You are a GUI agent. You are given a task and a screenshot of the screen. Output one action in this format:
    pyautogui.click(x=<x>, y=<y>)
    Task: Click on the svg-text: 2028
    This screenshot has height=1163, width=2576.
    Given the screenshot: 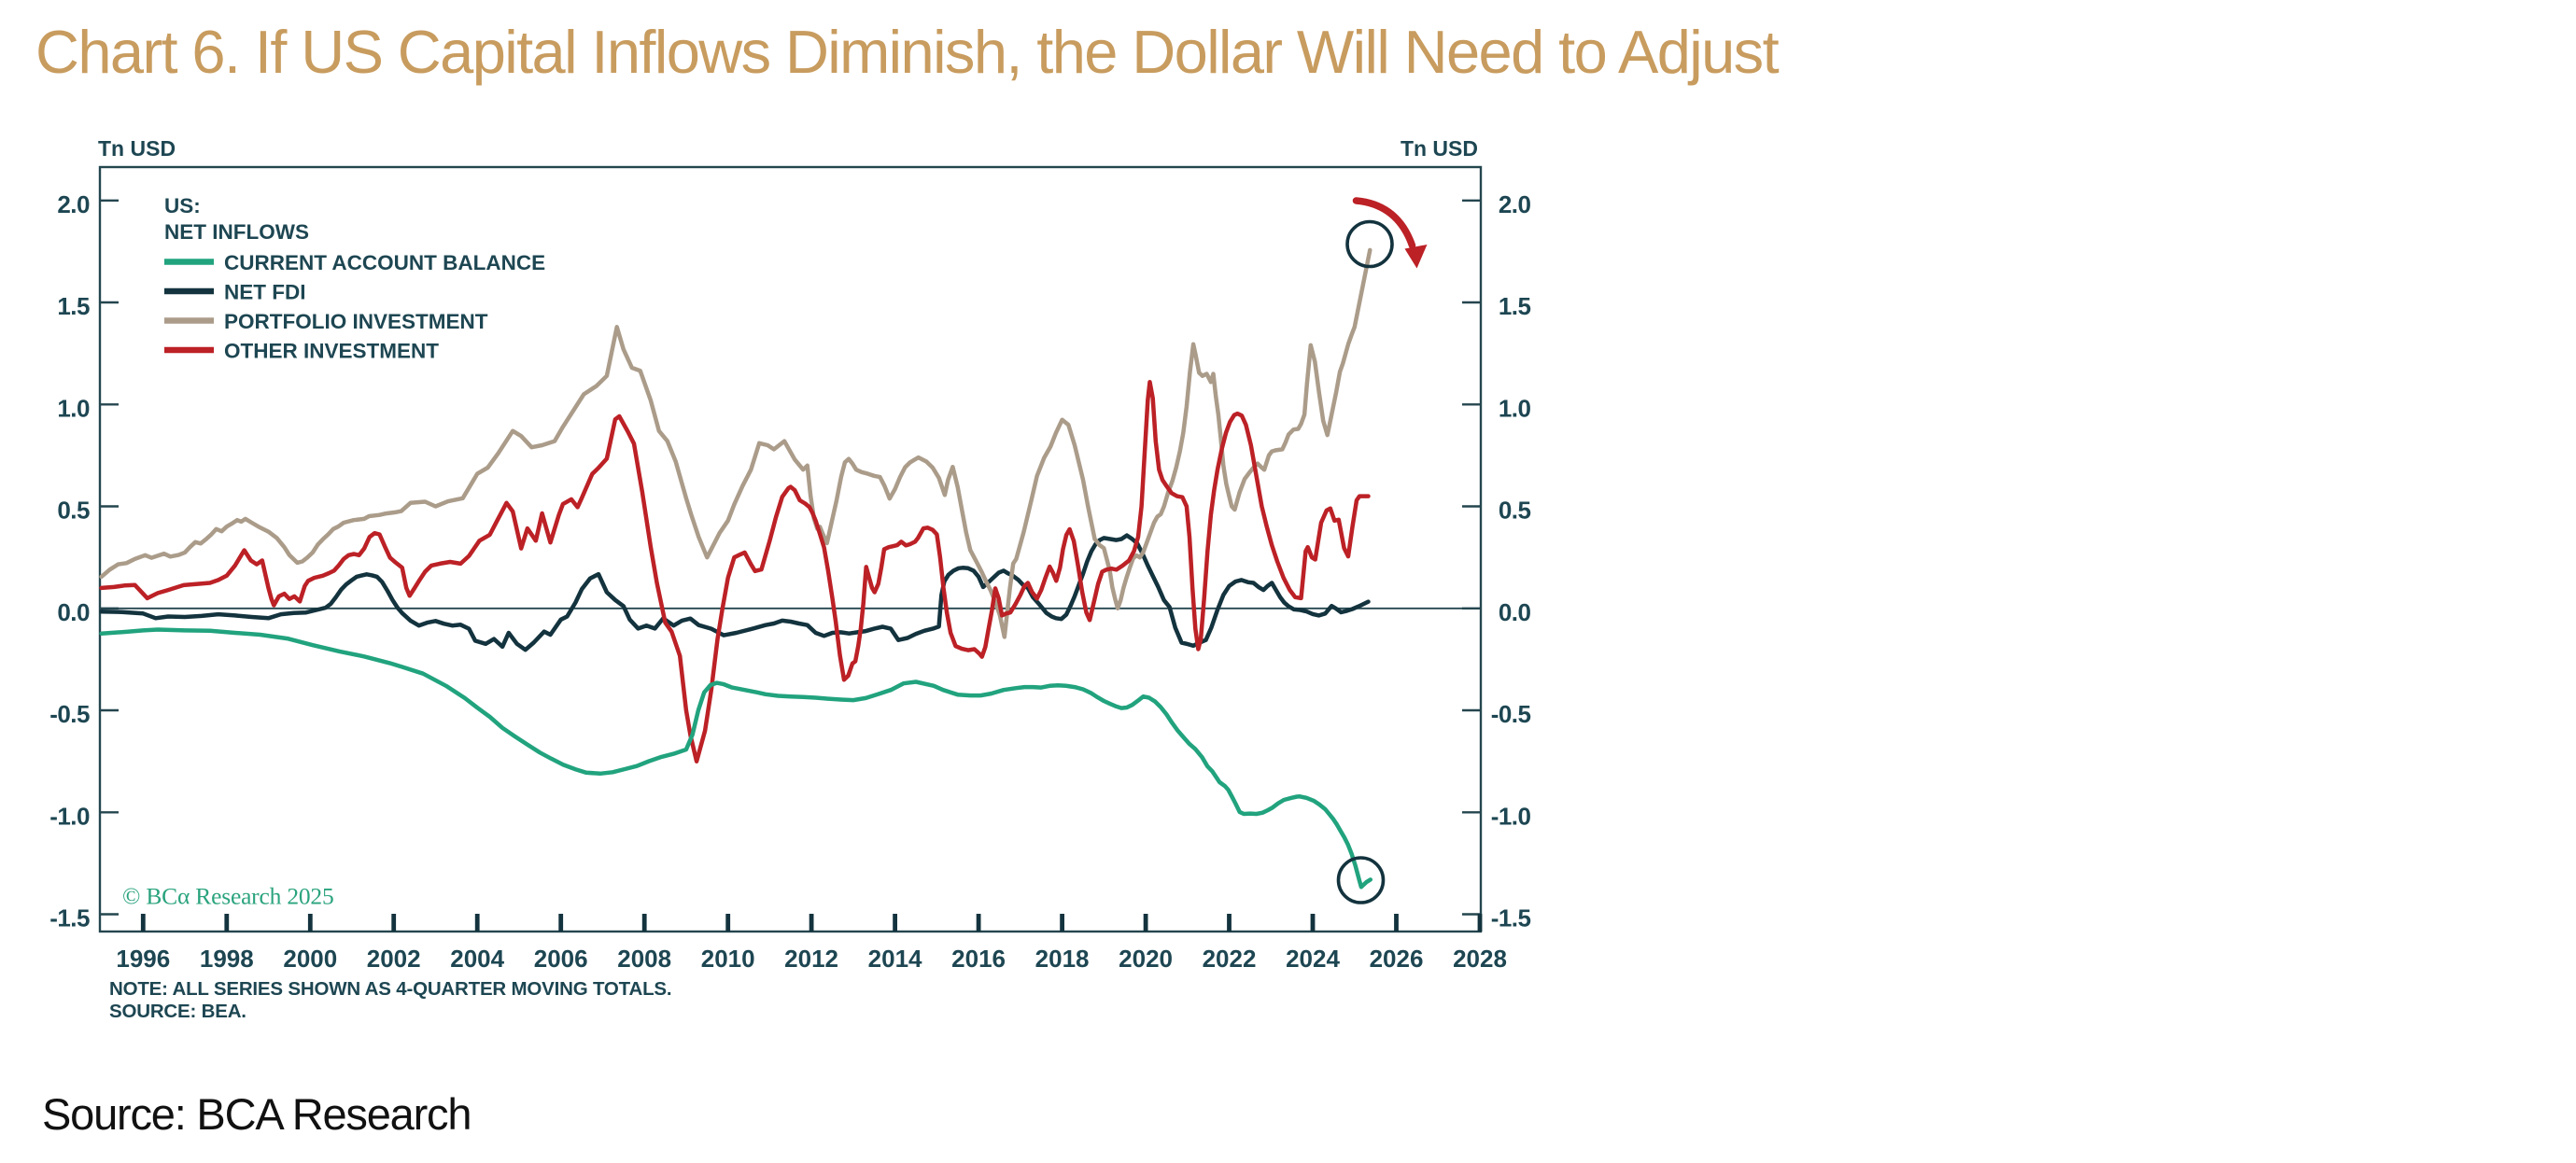 What is the action you would take?
    pyautogui.click(x=1480, y=959)
    